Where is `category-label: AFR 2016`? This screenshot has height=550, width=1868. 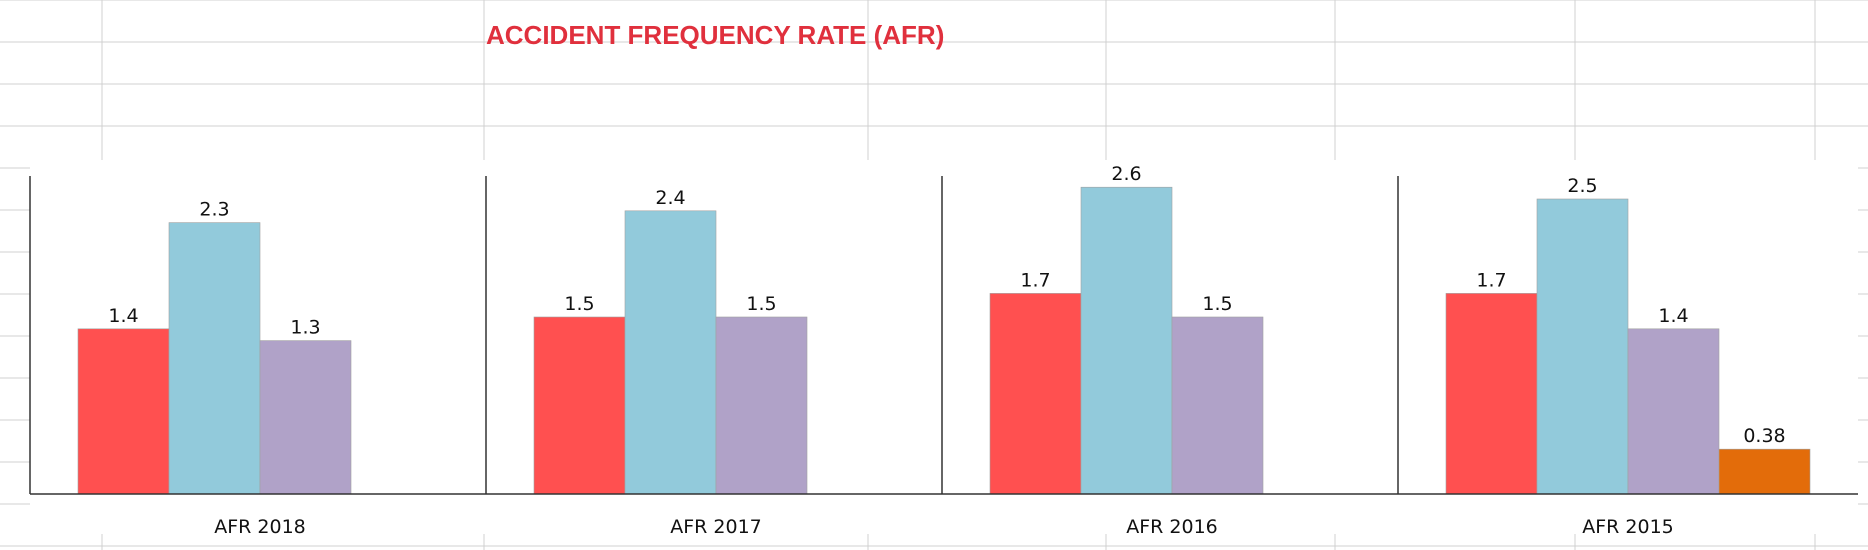
category-label: AFR 2016 is located at coordinates (1172, 527).